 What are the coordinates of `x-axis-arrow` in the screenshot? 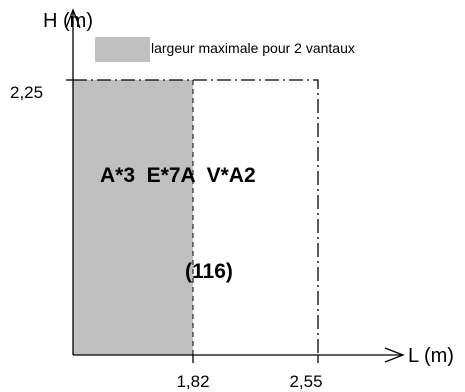 It's located at (394, 355).